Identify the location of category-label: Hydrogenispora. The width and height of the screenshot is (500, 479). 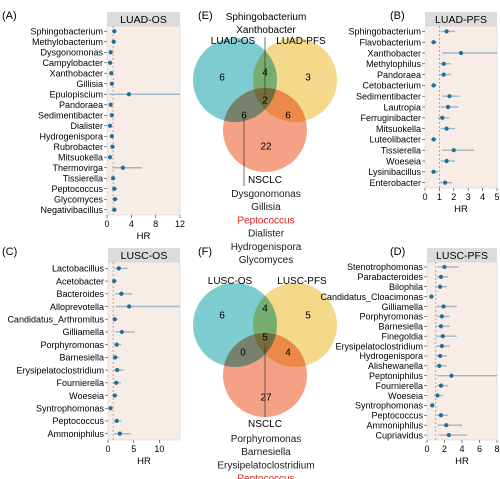
(391, 356).